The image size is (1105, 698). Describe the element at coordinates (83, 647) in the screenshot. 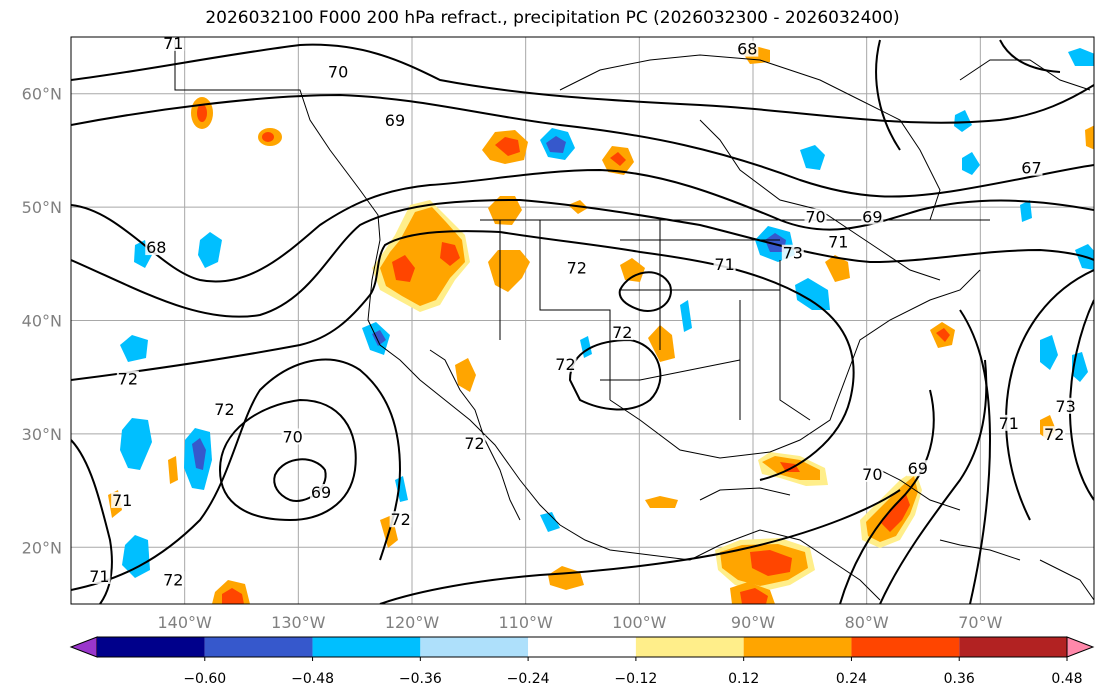

I see `colorbar-under-arrow` at that location.